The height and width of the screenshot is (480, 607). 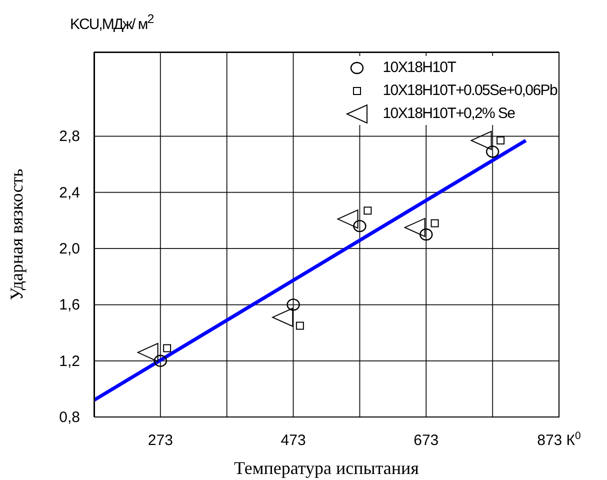 What do you see at coordinates (17, 234) in the screenshot?
I see `y-axis-title: Ударная вязкость` at bounding box center [17, 234].